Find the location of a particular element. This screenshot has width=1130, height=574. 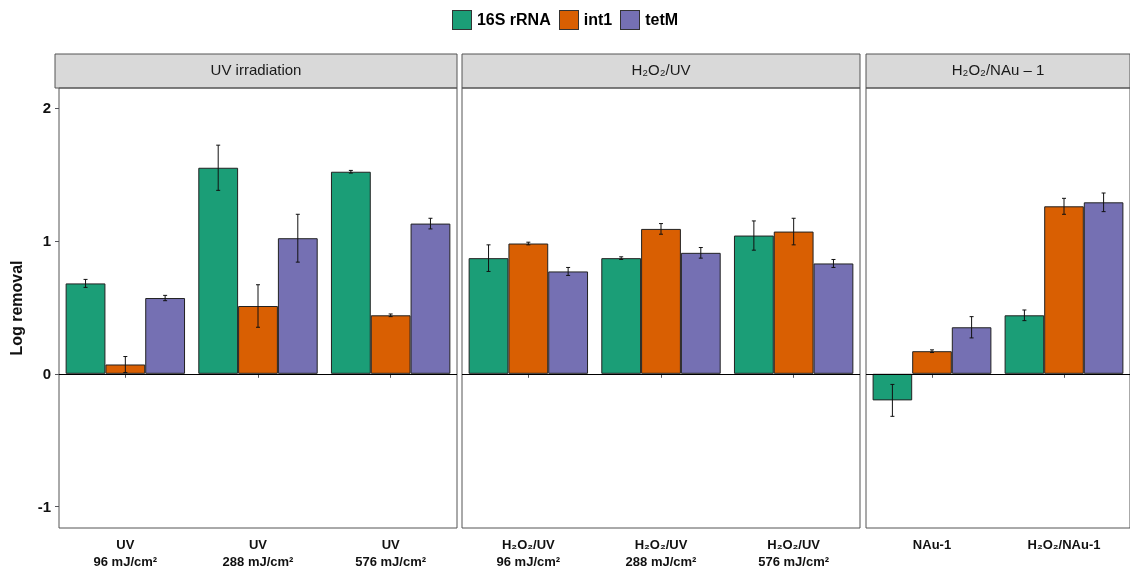

y-tick-label: -1 is located at coordinates (44, 507).